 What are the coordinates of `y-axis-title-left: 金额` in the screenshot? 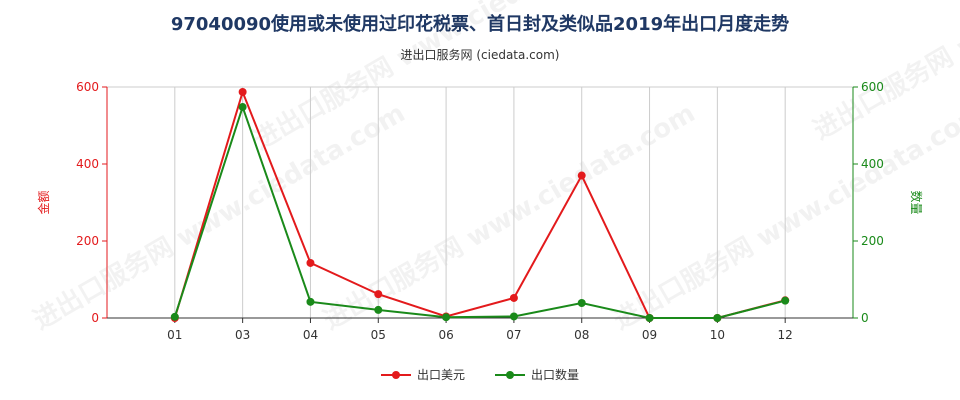 It's located at (43, 202).